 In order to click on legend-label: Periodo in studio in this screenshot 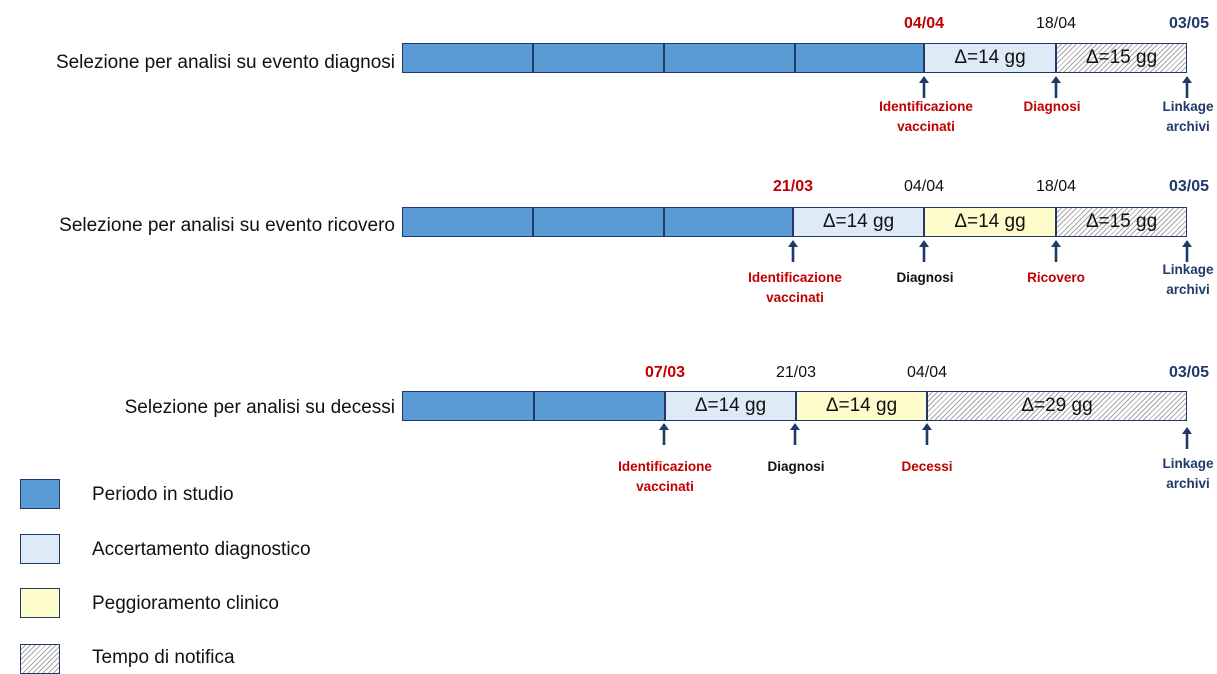, I will do `click(163, 494)`.